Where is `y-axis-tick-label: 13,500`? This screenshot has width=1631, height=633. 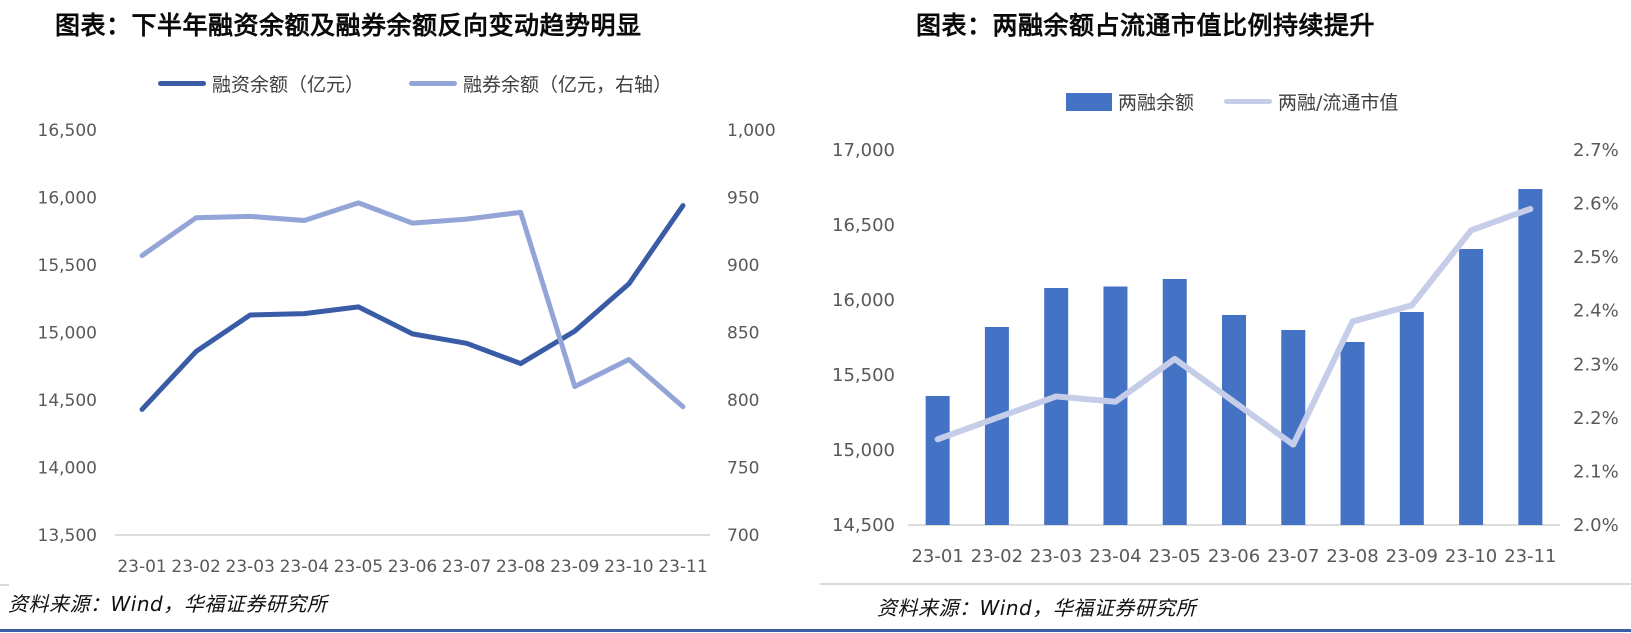 y-axis-tick-label: 13,500 is located at coordinates (67, 536).